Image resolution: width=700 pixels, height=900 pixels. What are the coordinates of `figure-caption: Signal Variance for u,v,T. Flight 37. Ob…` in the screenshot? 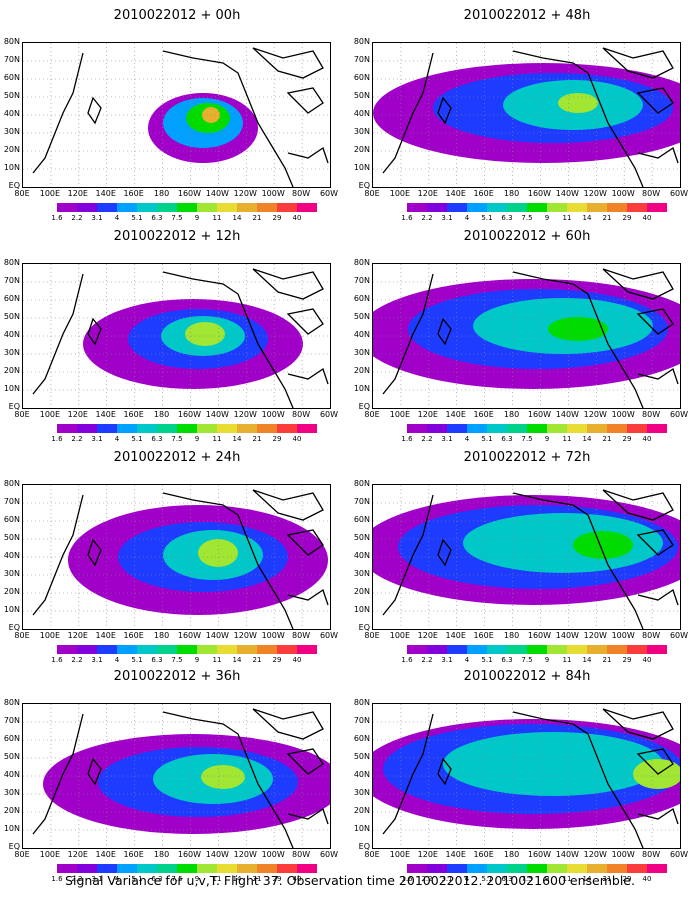 It's located at (350, 880).